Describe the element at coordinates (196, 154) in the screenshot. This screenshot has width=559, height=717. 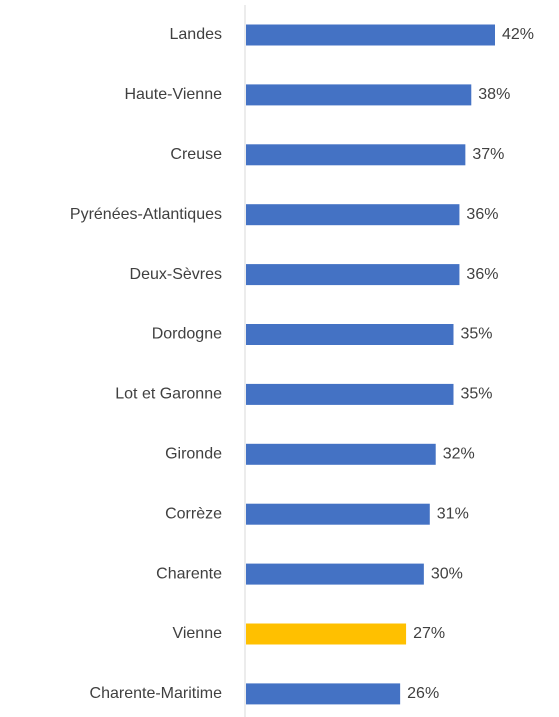
I see `category-label: Creuse` at that location.